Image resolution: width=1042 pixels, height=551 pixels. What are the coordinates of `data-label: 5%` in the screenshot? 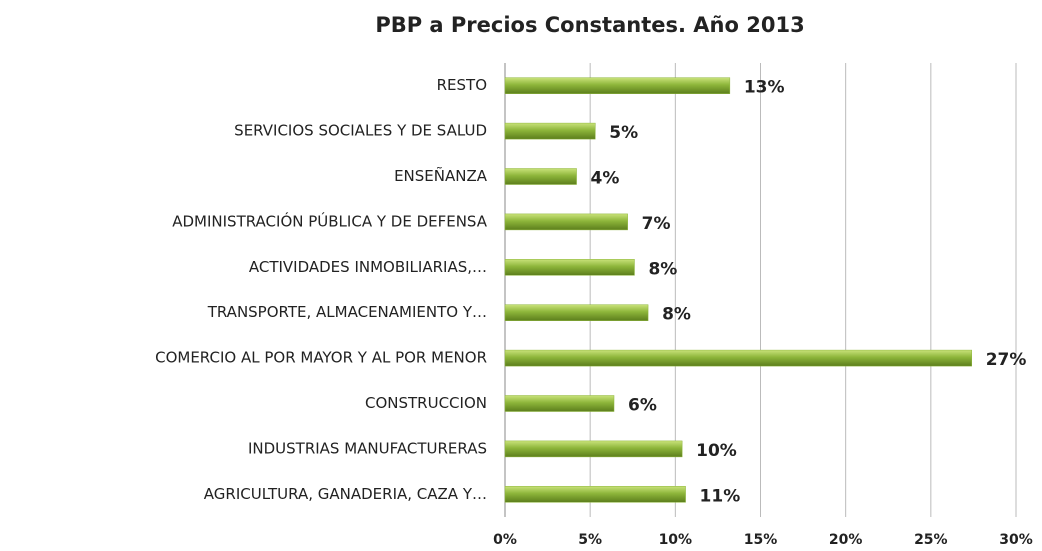 It's located at (623, 133).